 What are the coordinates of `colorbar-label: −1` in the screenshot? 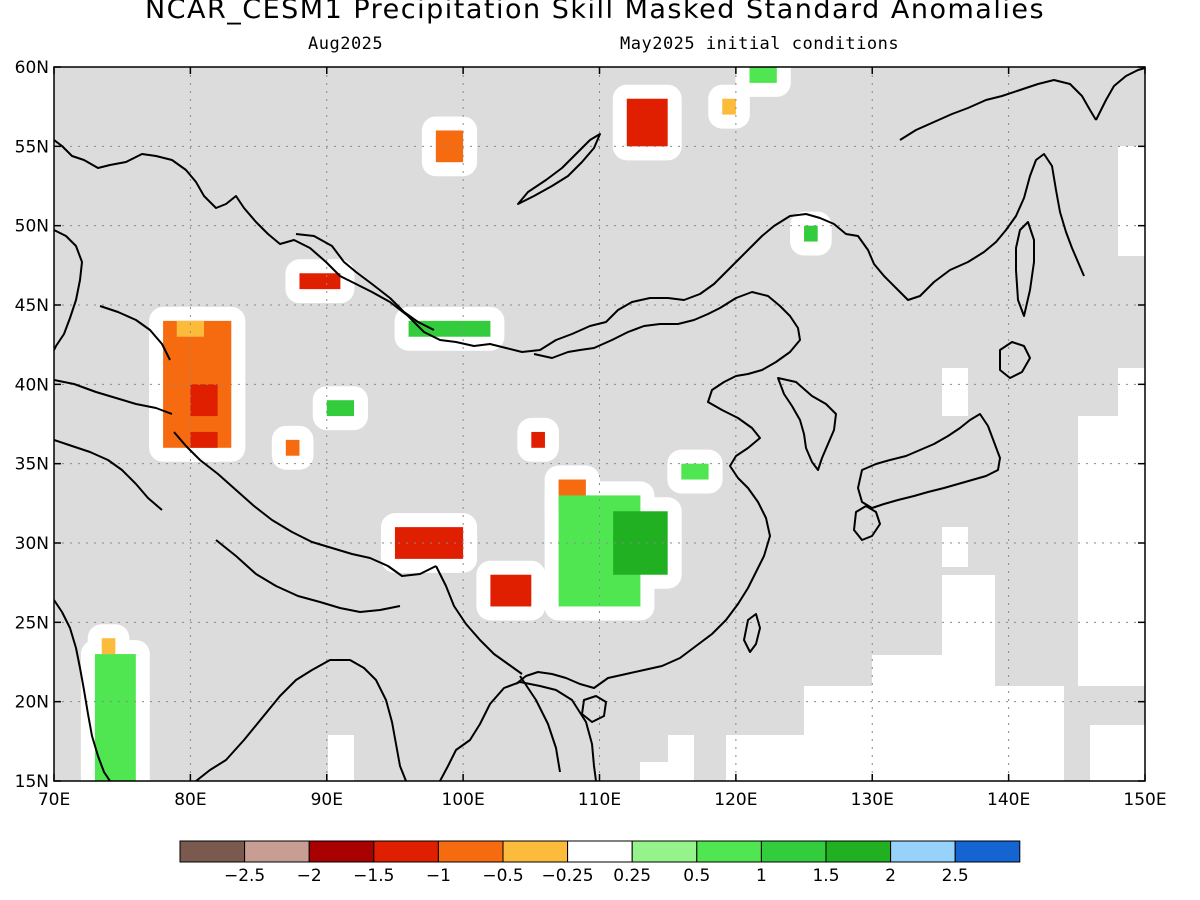 It's located at (438, 876).